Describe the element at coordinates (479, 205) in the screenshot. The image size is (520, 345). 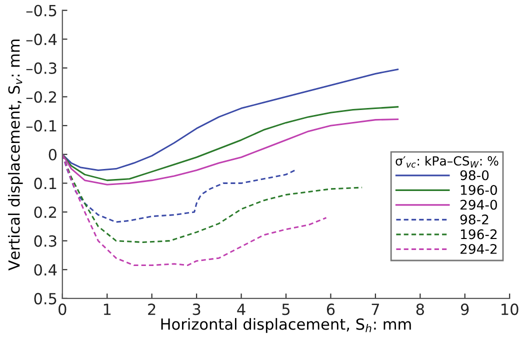
I see `legend-label: 294-0` at that location.